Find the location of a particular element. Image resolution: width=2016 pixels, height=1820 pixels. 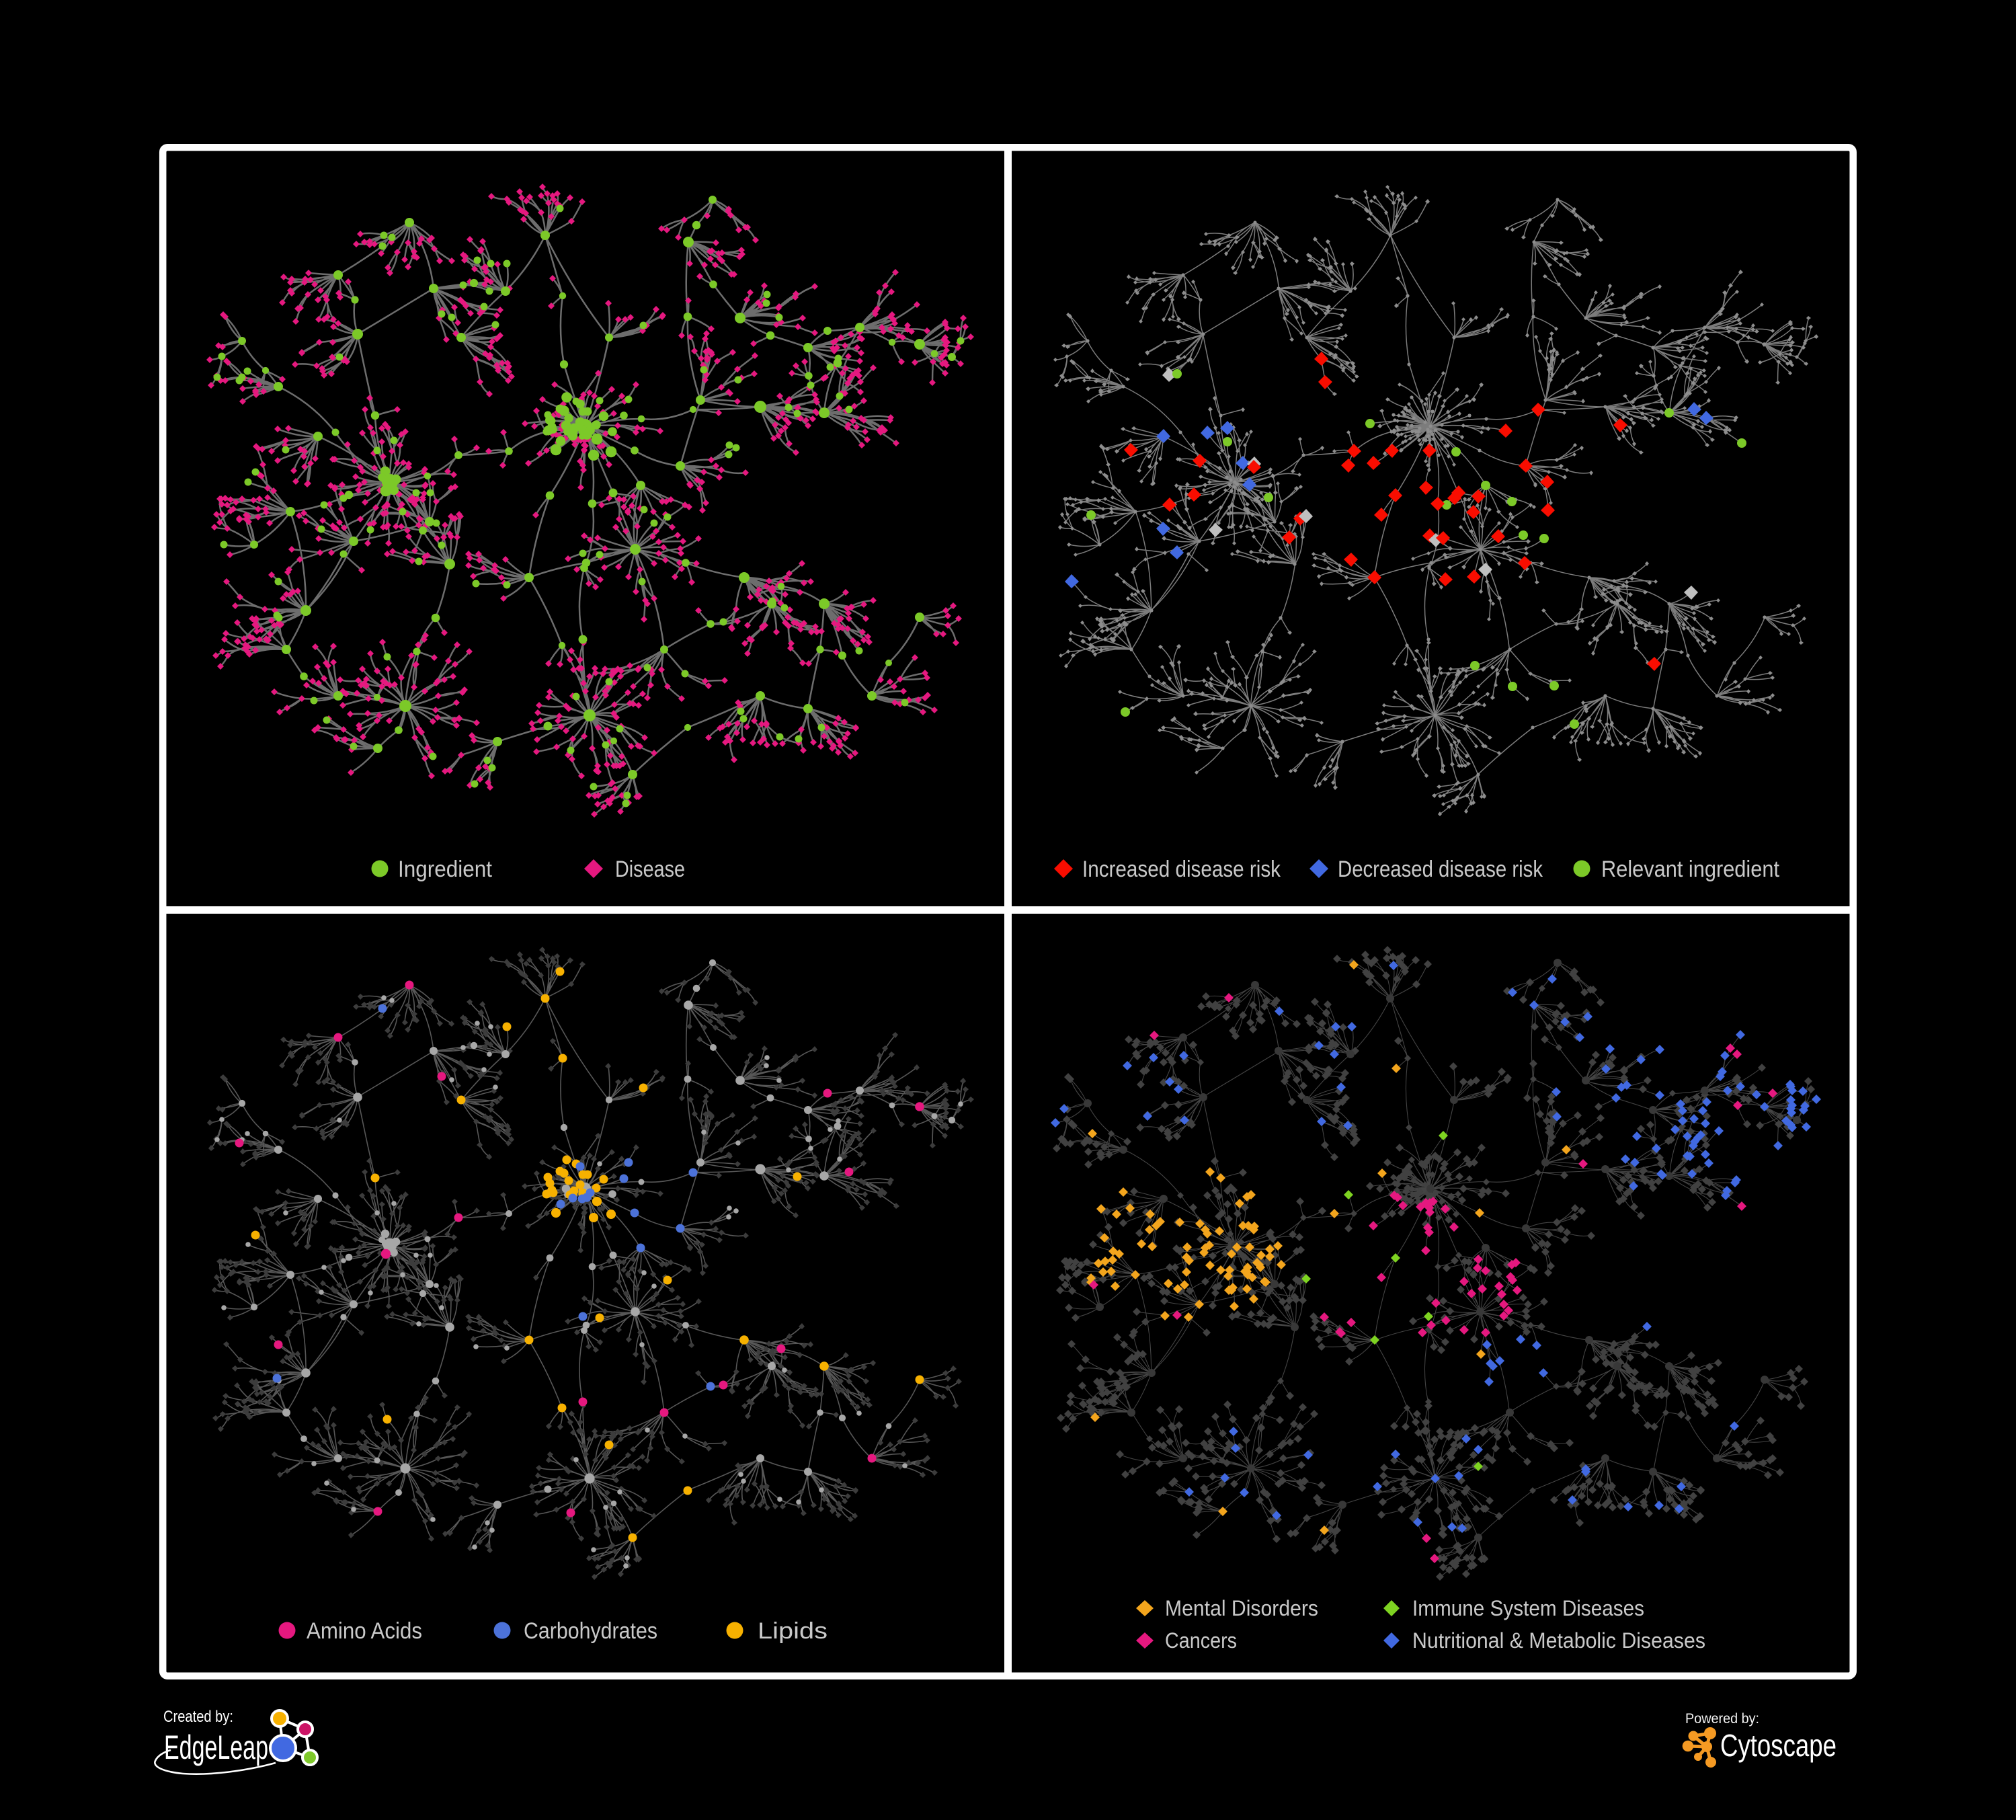

svg-text: Increased disease risk is located at coordinates (1181, 869).